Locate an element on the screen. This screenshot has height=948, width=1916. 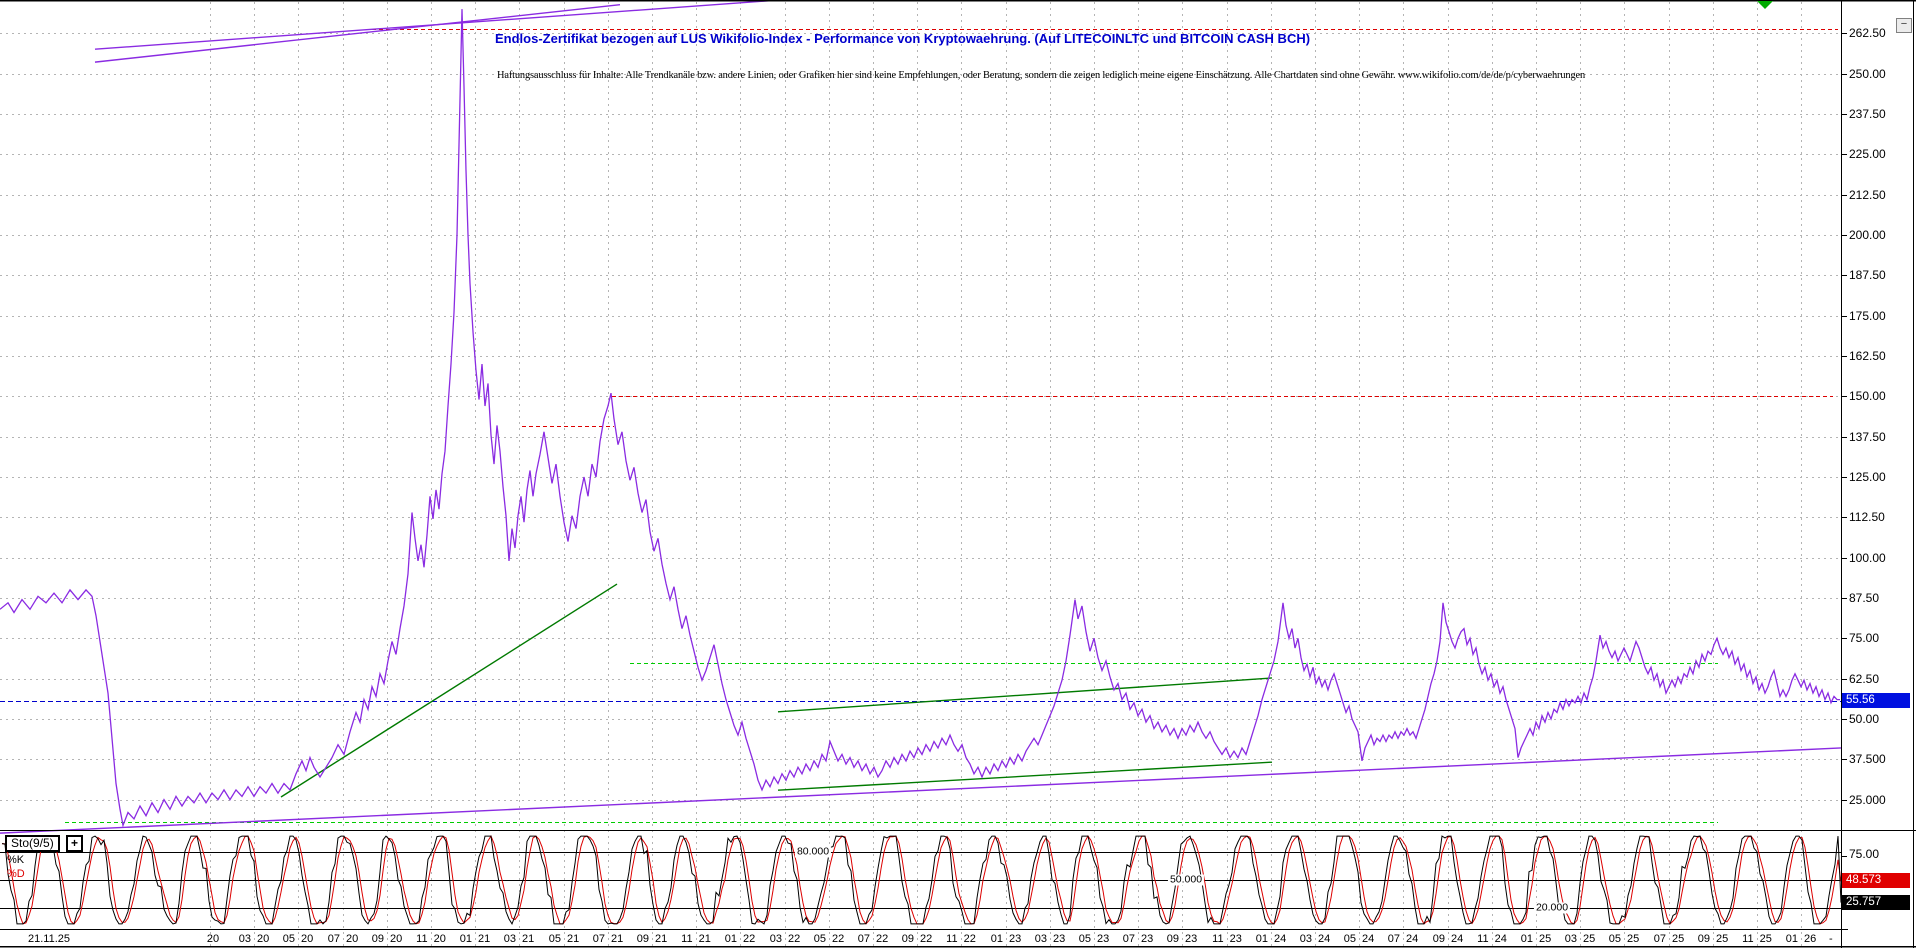
date-axis-label: 05 23 is located at coordinates (1094, 939).